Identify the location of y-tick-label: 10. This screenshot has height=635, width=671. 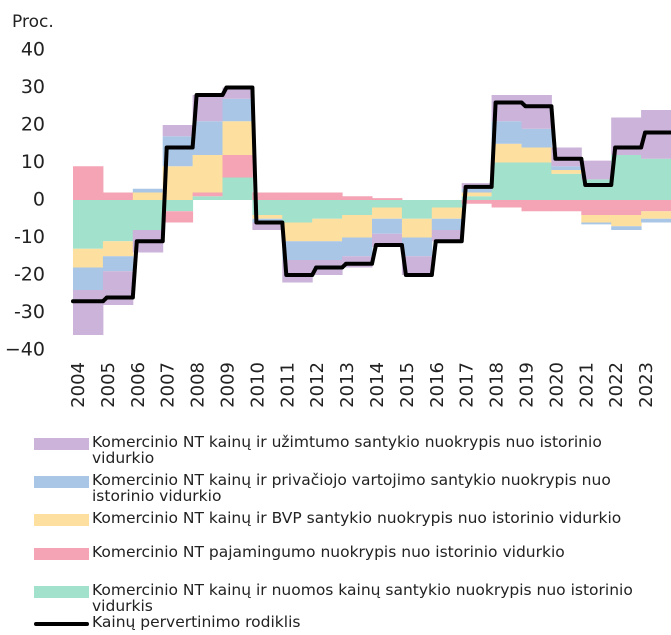
(33, 162).